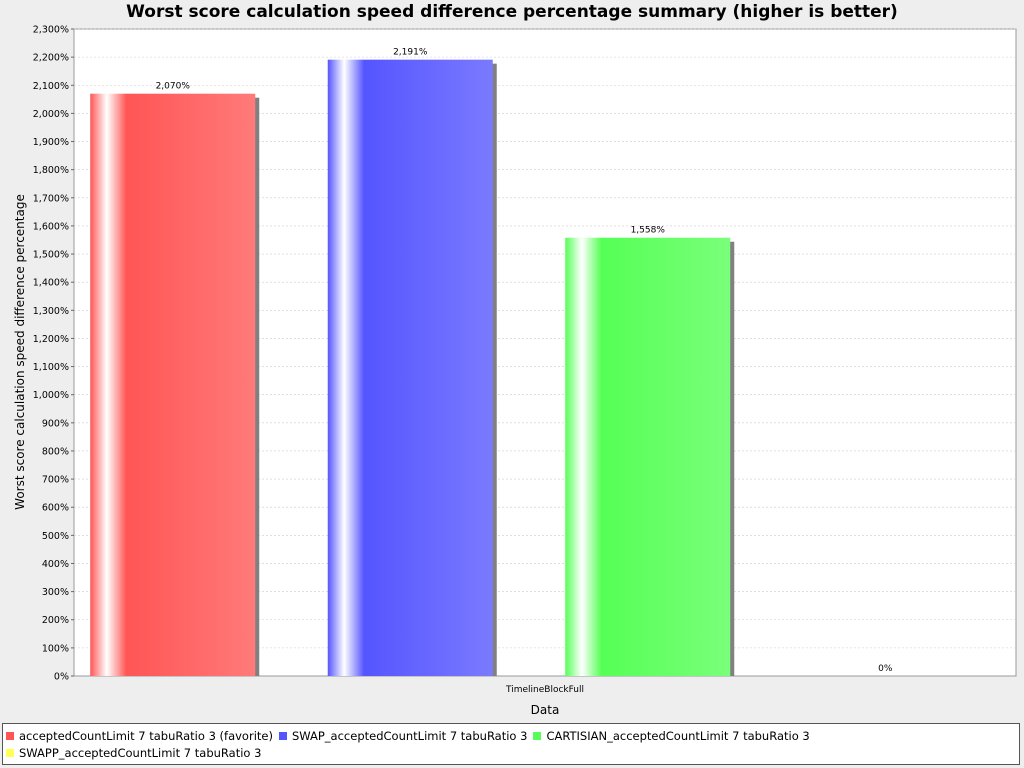 The image size is (1024, 768). I want to click on bar-value-label: 2,070%, so click(173, 87).